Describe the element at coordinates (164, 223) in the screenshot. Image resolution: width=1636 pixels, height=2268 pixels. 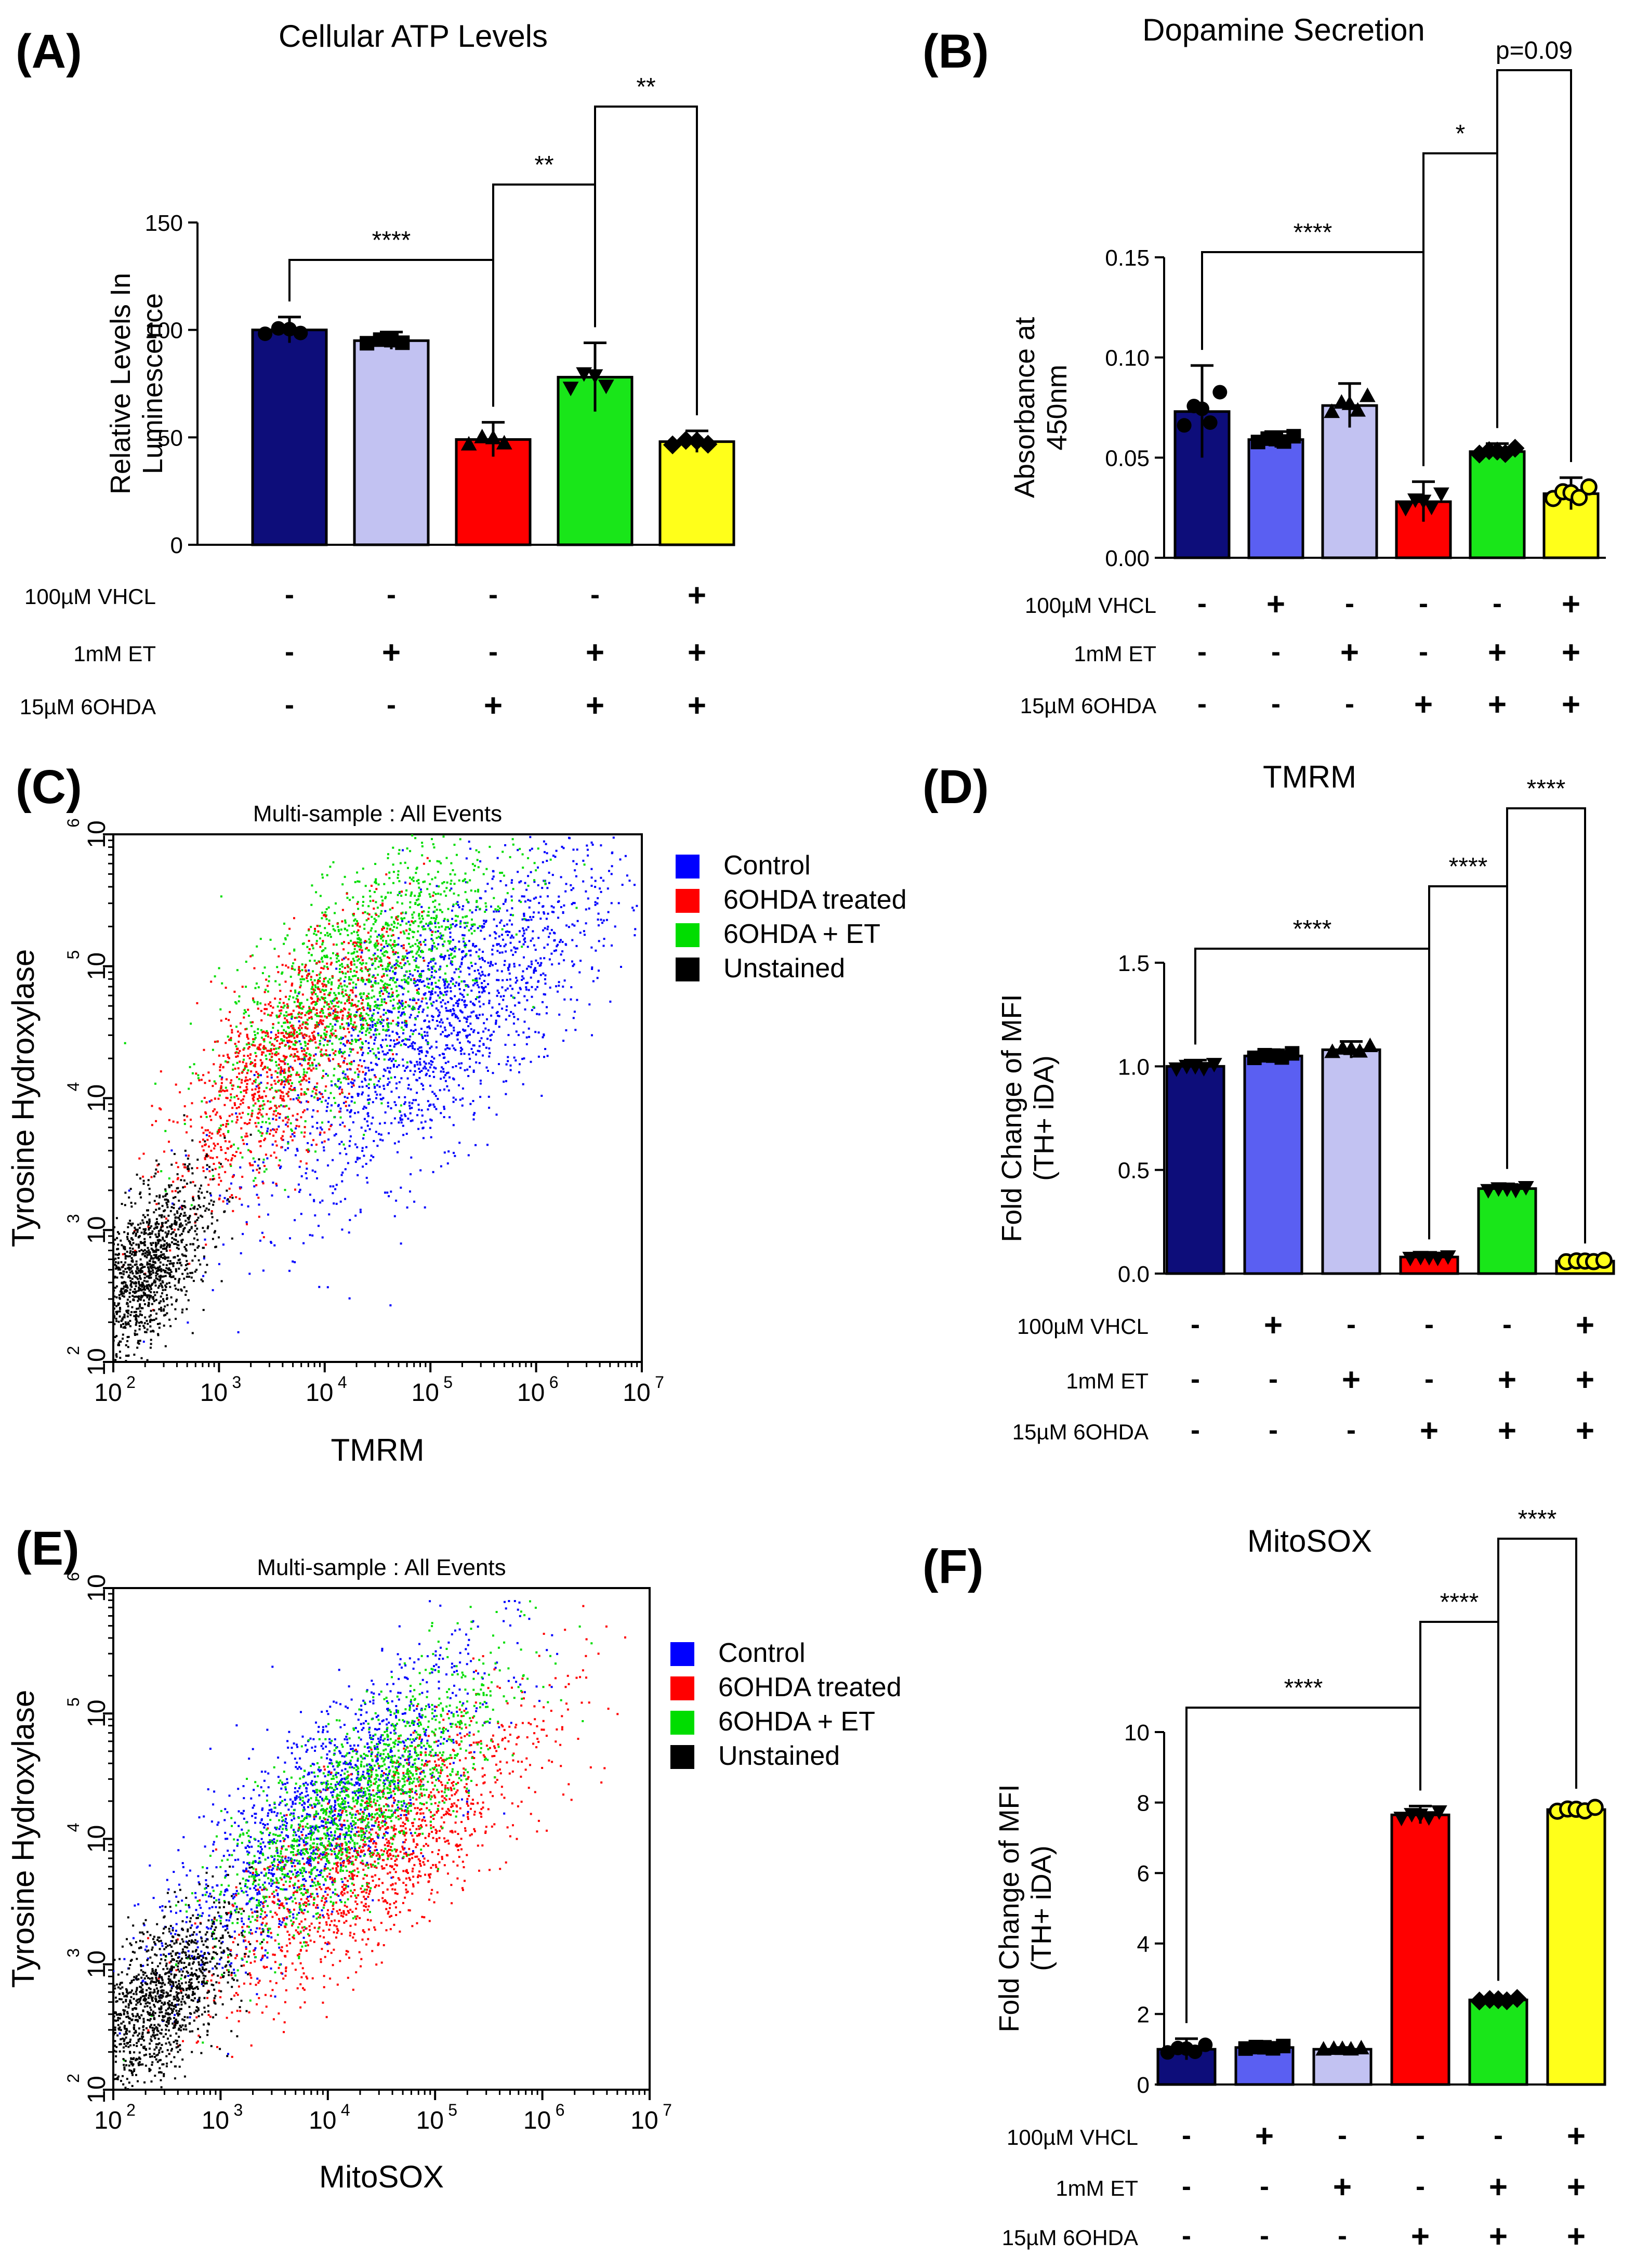
I see `y-tick-label: 150` at that location.